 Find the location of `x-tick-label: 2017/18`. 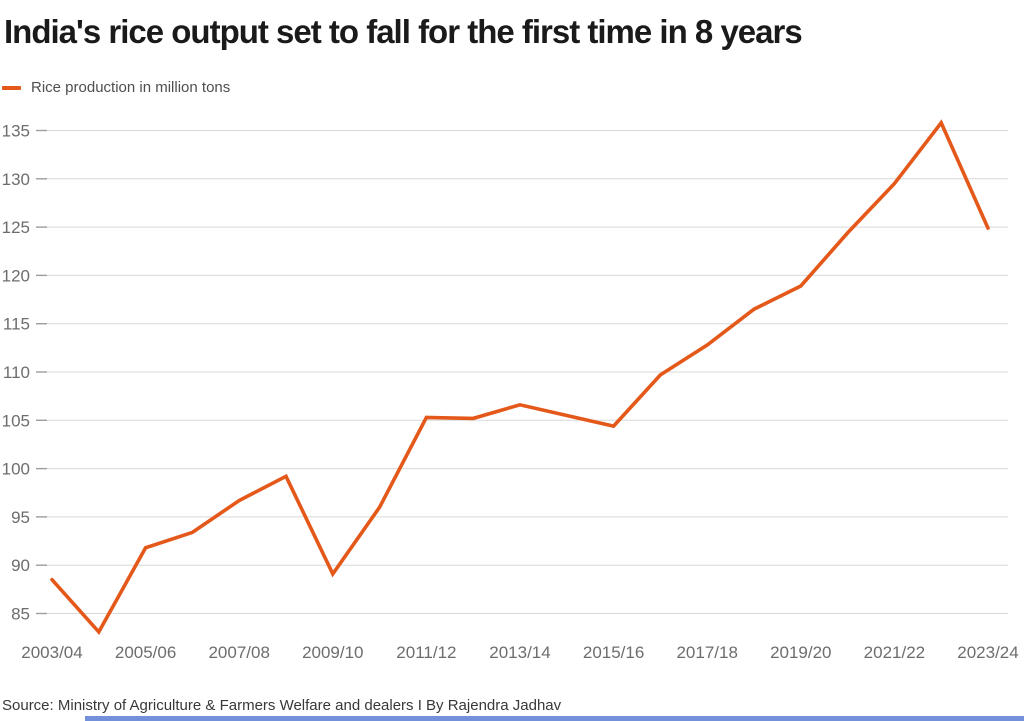

x-tick-label: 2017/18 is located at coordinates (706, 652).